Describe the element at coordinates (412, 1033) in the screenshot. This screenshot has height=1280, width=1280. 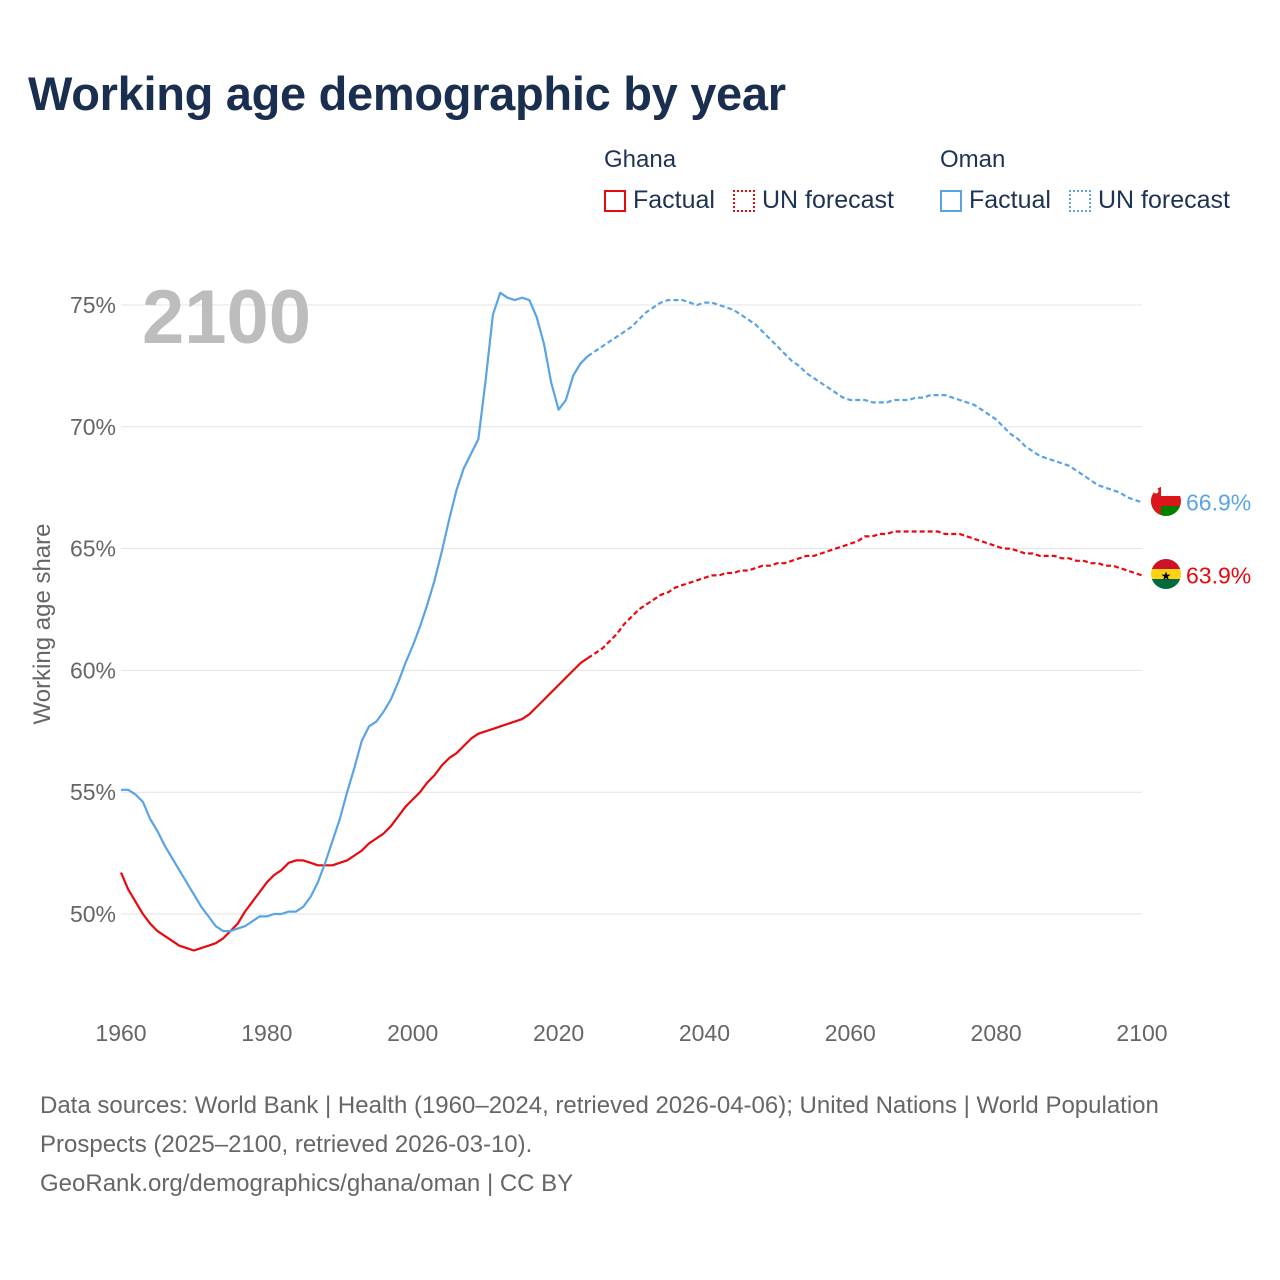
I see `x-tick-label: 2000` at that location.